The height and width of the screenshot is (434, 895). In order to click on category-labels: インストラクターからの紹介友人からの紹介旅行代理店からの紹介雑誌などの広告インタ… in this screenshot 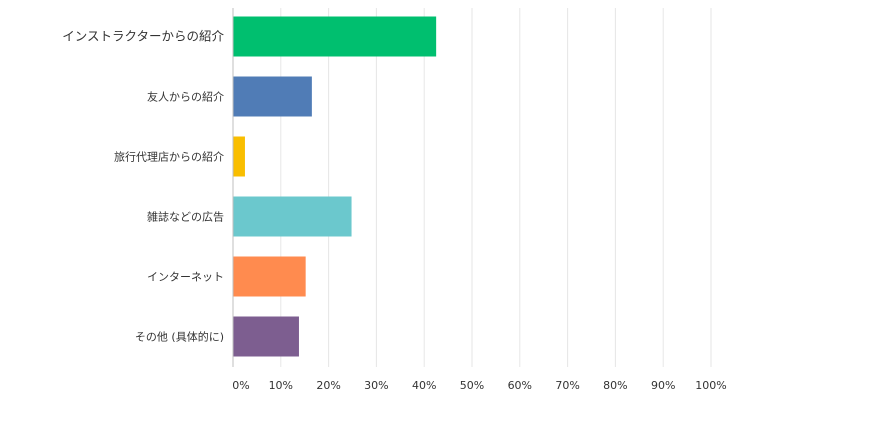, I will do `click(143, 186)`.